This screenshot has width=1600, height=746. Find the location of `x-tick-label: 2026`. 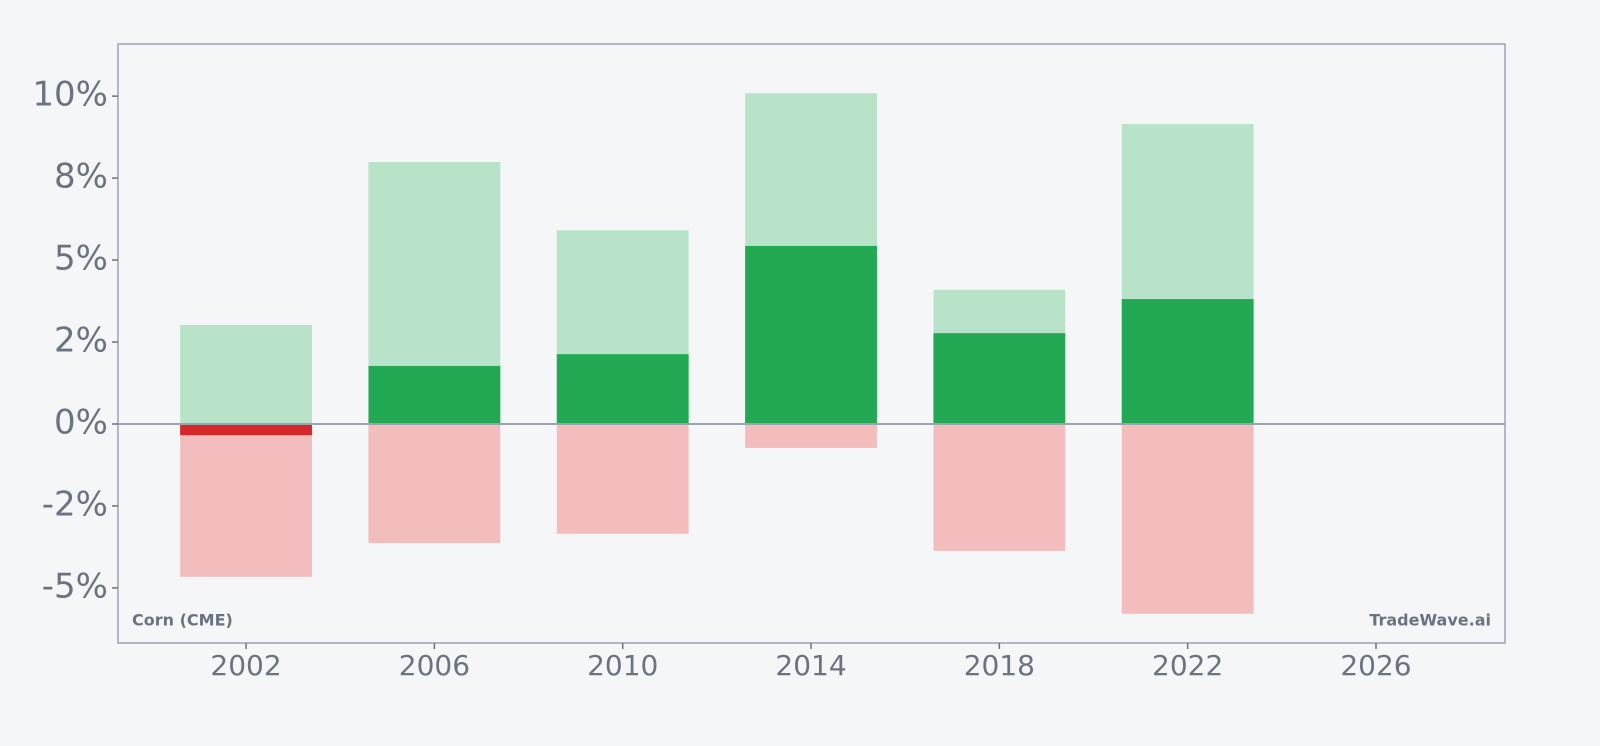

x-tick-label: 2026 is located at coordinates (1375, 665).